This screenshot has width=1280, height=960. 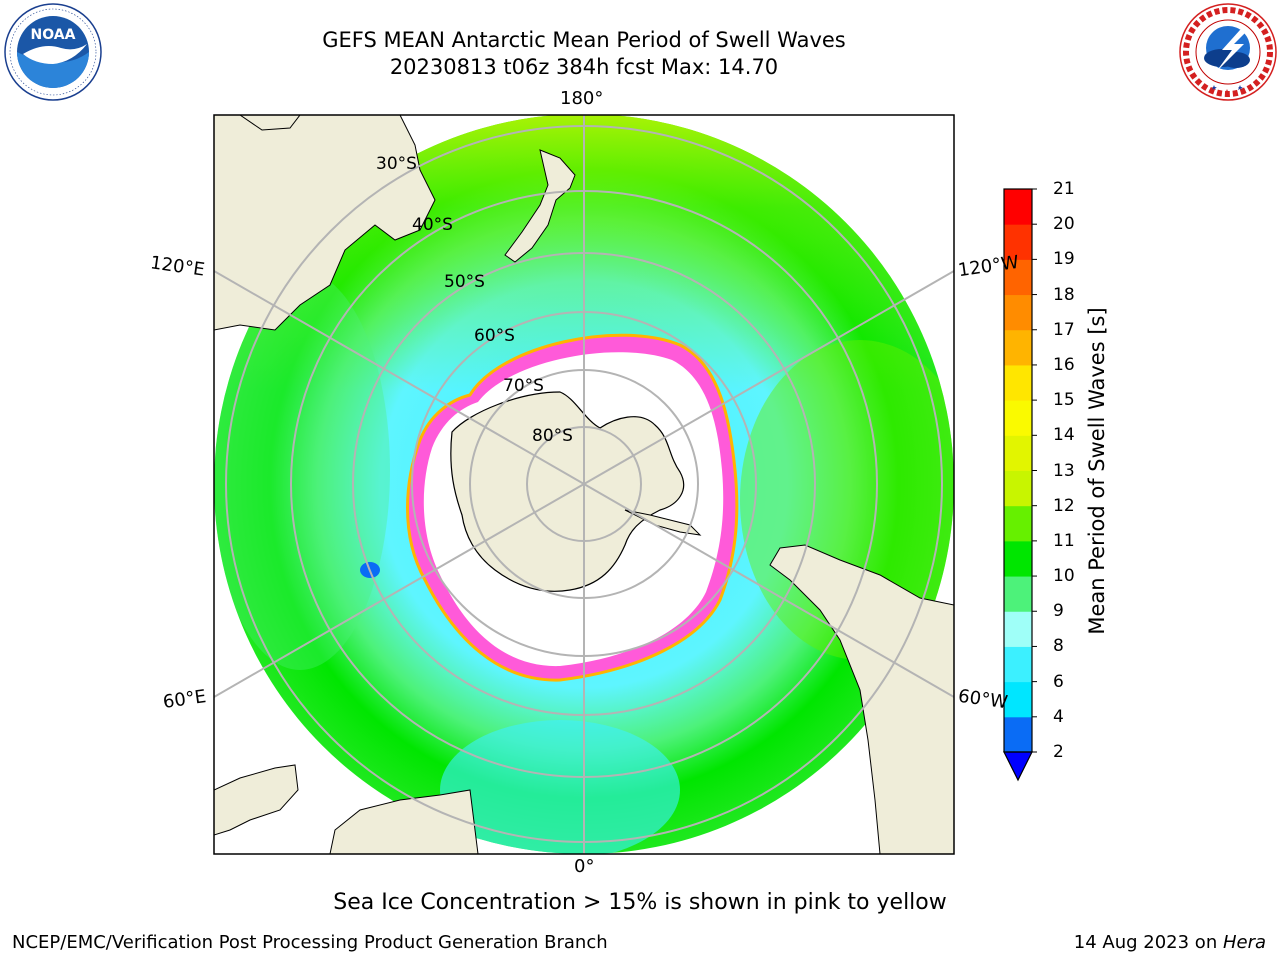 I want to click on lon-label-0: 0°, so click(x=584, y=866).